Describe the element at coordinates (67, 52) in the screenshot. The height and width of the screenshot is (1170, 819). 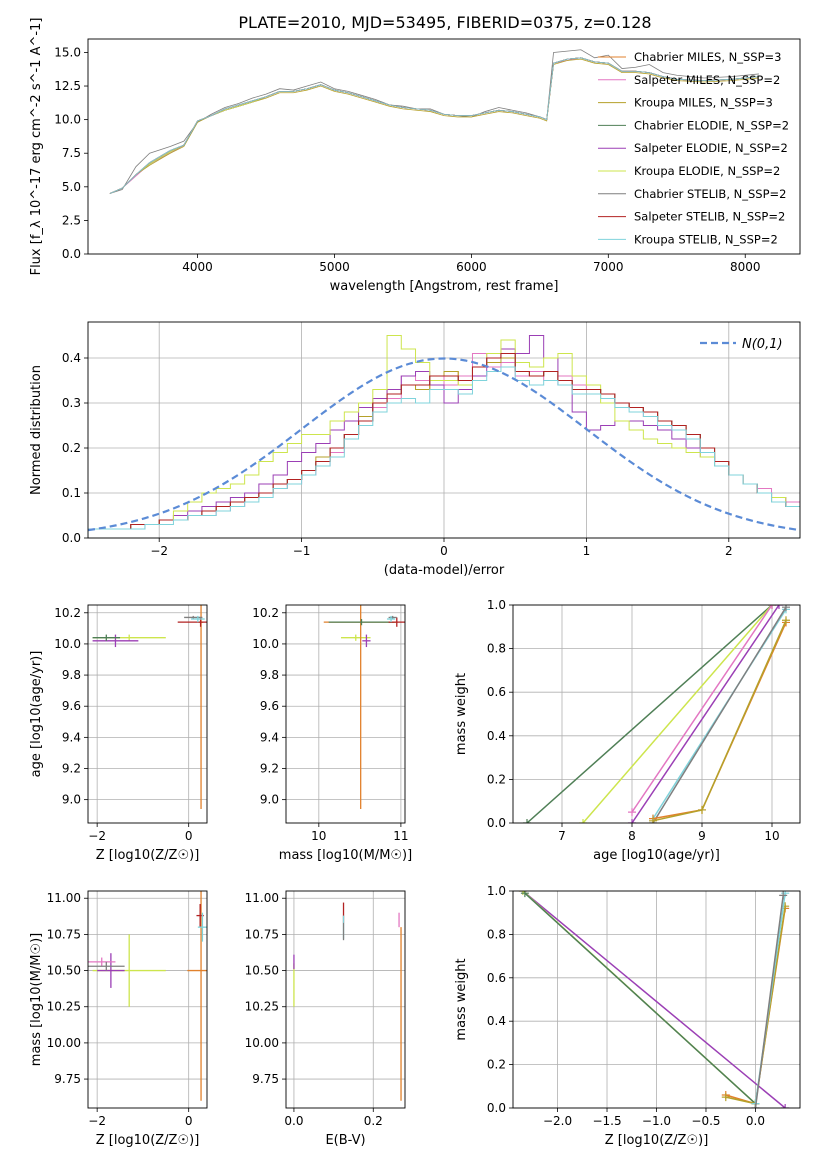
I see `y-tick-label: 15.0` at that location.